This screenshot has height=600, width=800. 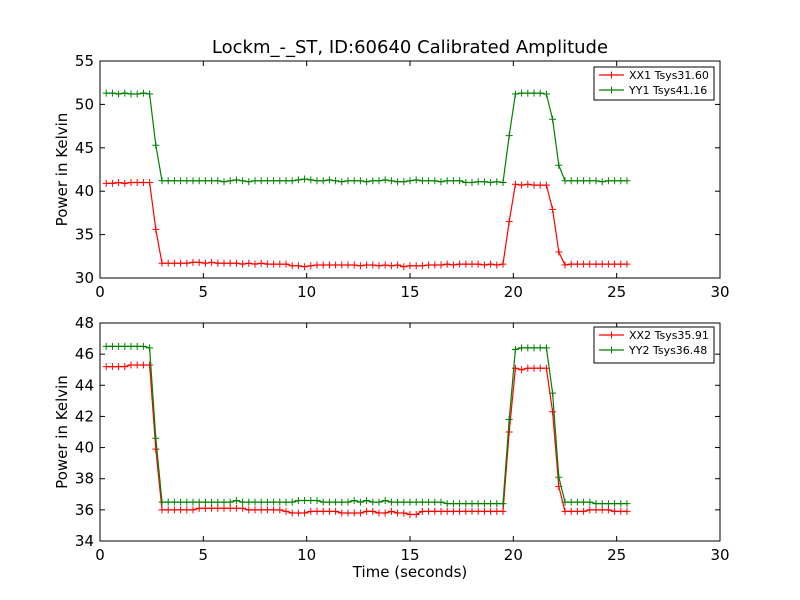 I want to click on y-tick-label: 42, so click(x=84, y=416).